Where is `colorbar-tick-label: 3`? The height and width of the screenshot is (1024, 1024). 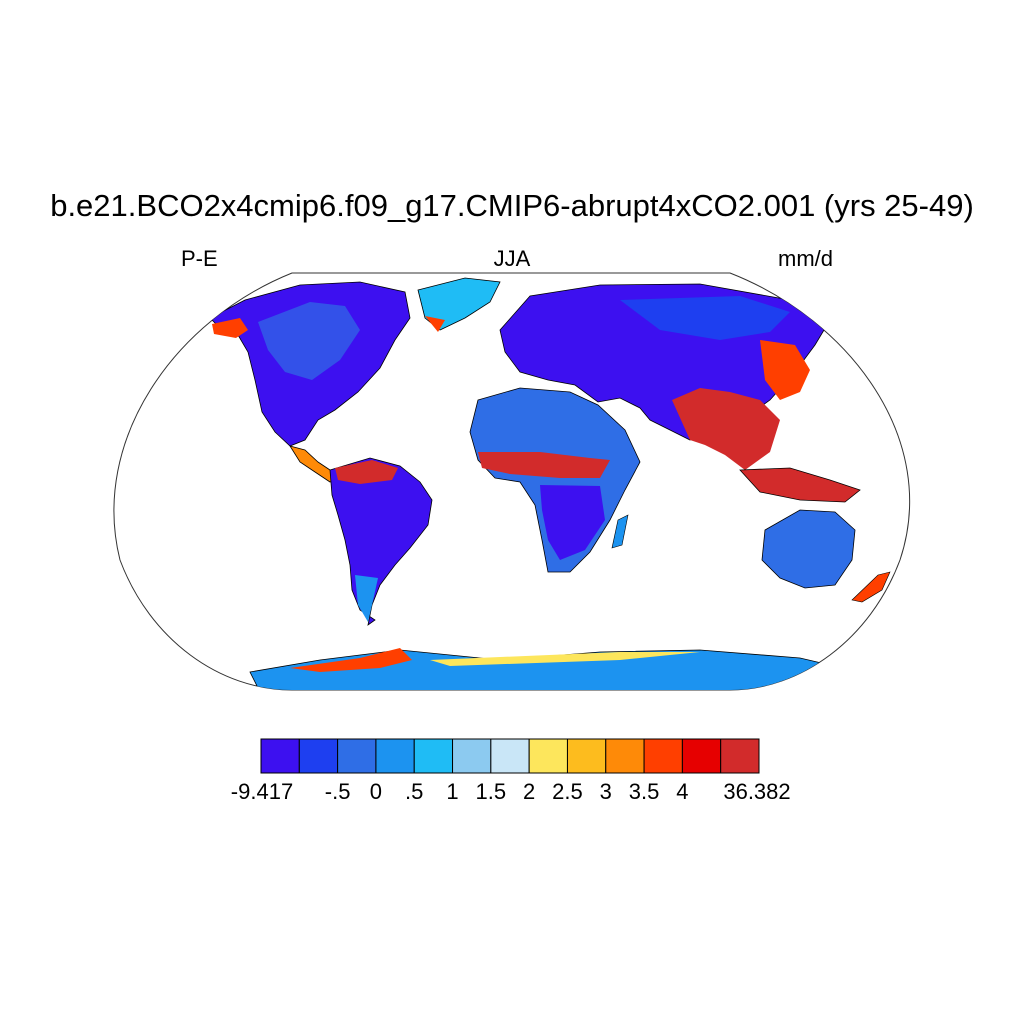
colorbar-tick-label: 3 is located at coordinates (605, 791).